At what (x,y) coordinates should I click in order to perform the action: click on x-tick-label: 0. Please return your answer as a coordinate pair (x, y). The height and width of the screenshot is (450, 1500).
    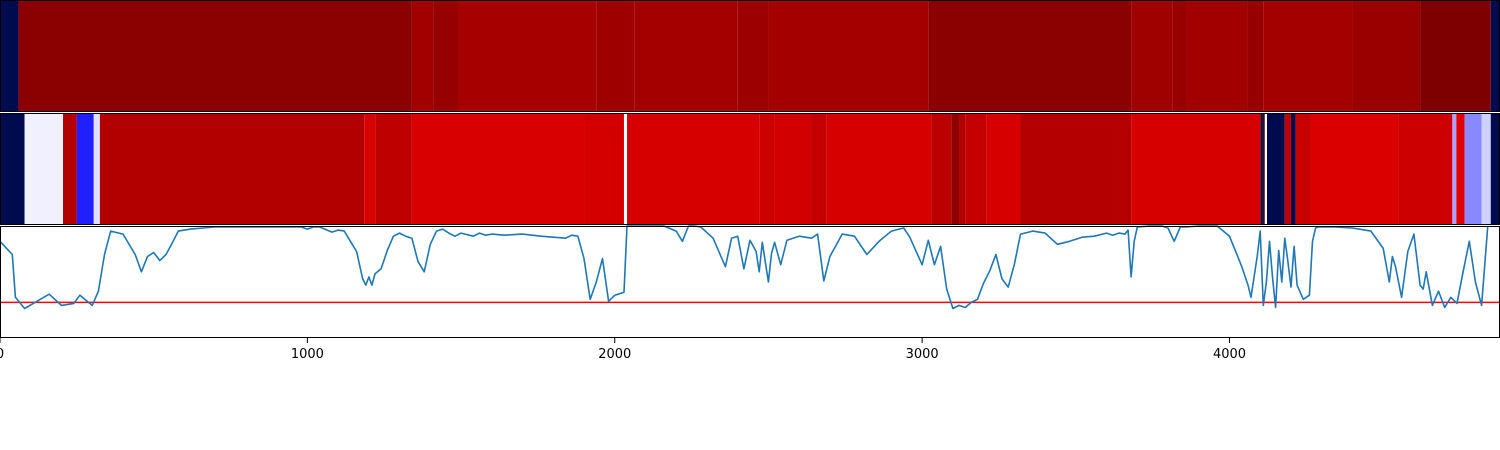
    Looking at the image, I should click on (2, 354).